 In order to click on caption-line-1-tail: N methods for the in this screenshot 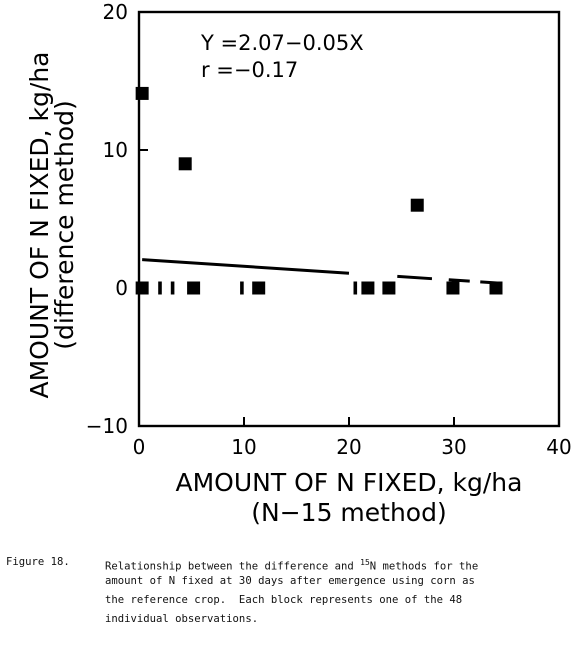, I will do `click(424, 566)`.